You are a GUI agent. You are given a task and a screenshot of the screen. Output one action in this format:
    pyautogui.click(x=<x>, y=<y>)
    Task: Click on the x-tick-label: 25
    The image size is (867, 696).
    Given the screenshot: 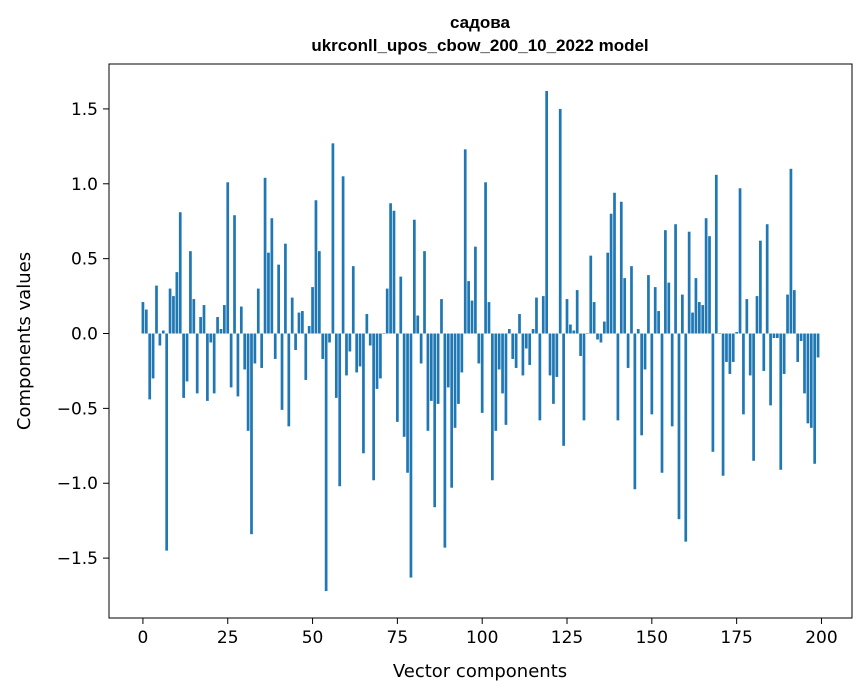 What is the action you would take?
    pyautogui.click(x=228, y=638)
    